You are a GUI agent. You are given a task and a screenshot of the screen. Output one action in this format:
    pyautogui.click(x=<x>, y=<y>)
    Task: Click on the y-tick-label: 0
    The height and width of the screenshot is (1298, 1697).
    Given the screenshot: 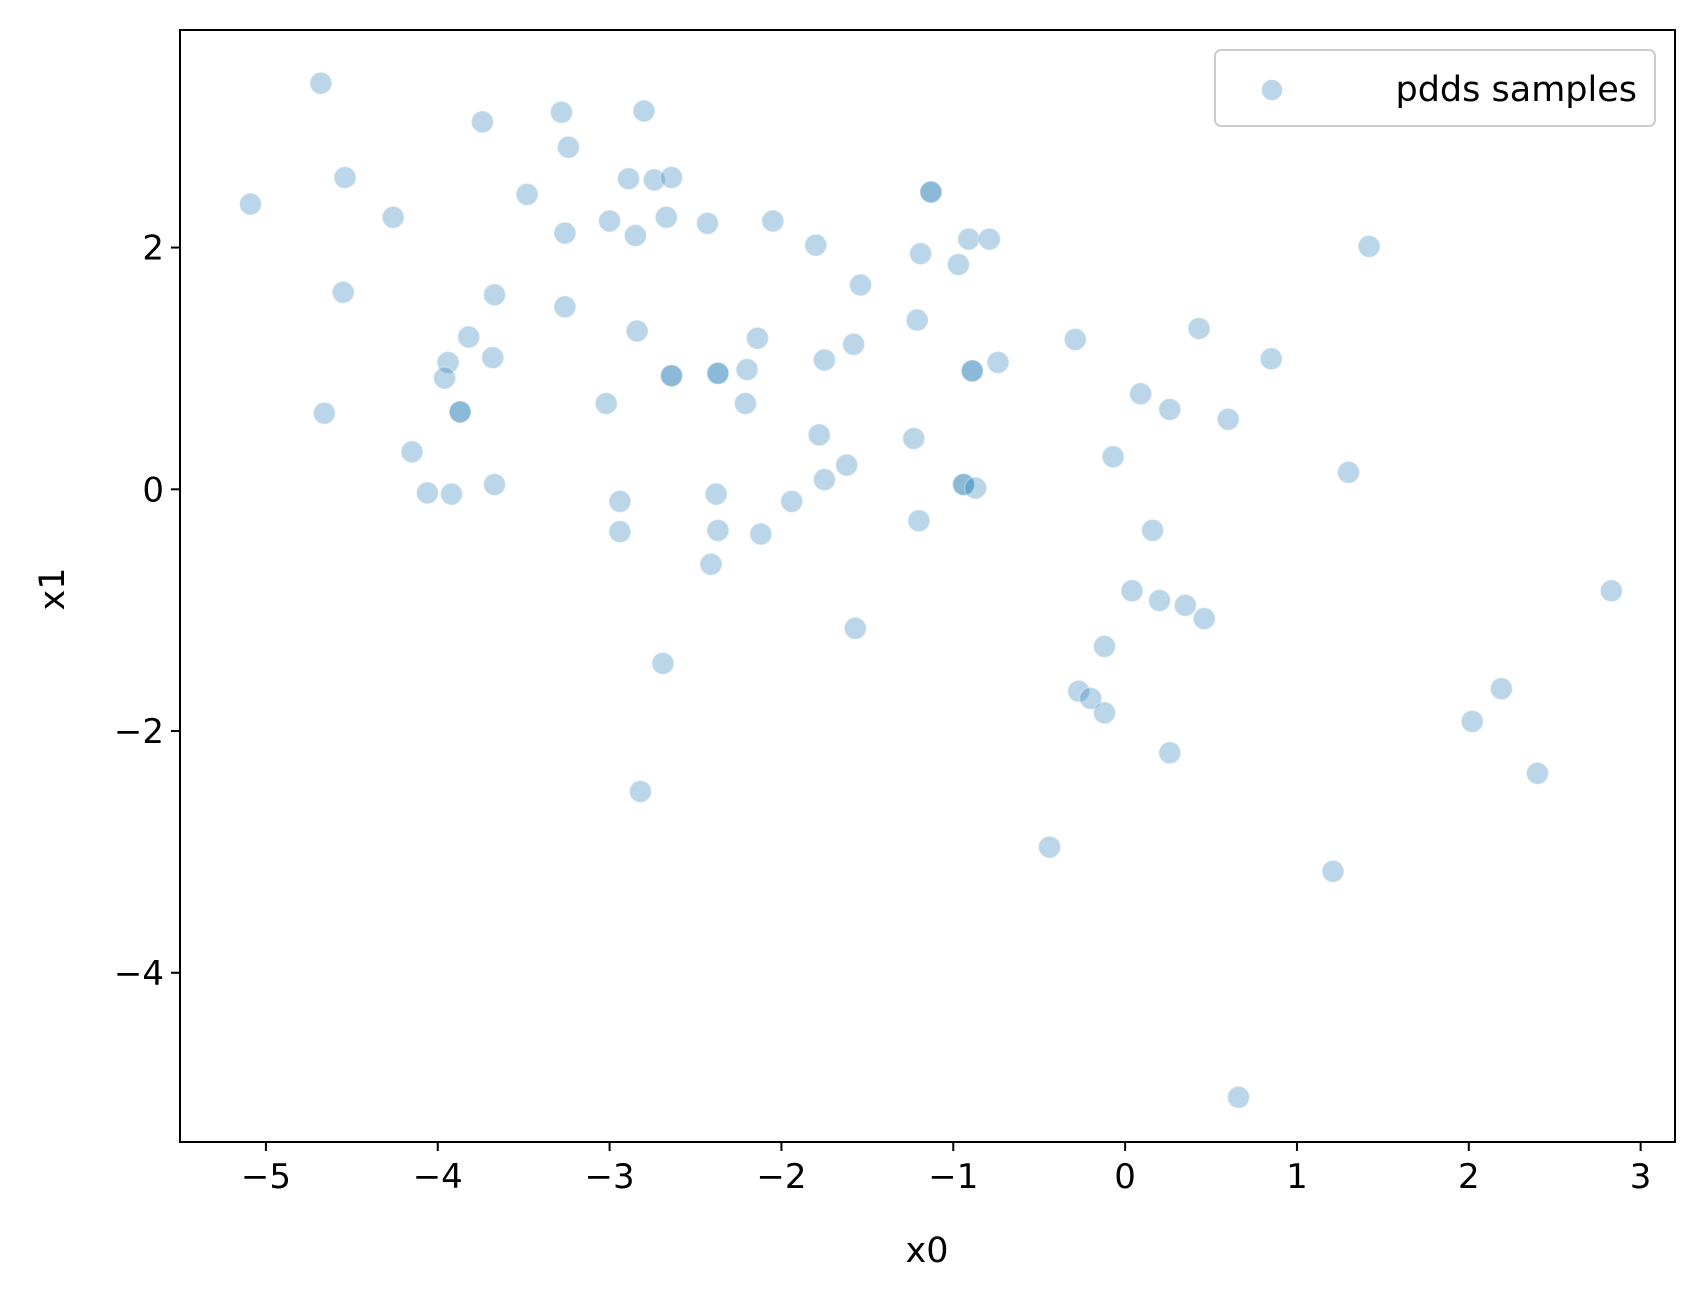 What is the action you would take?
    pyautogui.click(x=153, y=490)
    